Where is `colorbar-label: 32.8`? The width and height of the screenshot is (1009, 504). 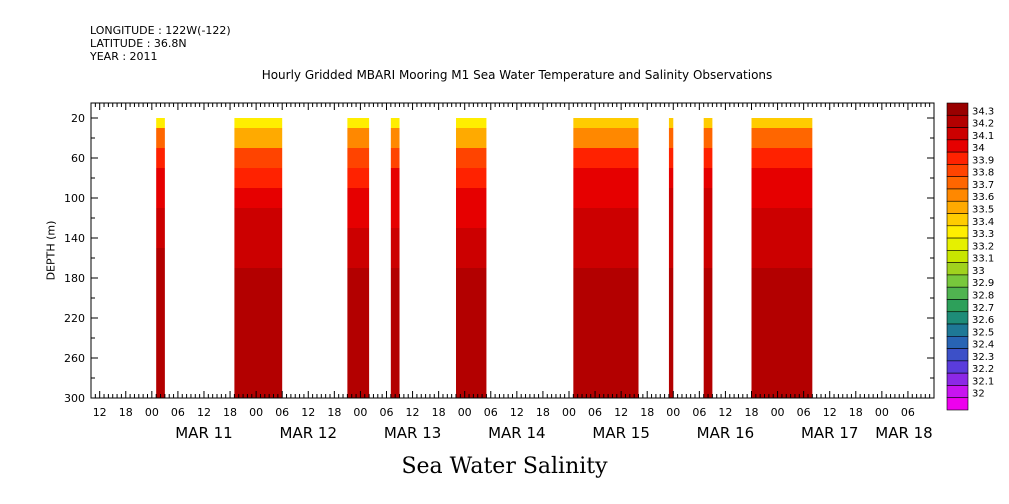 colorbar-label: 32.8 is located at coordinates (983, 295).